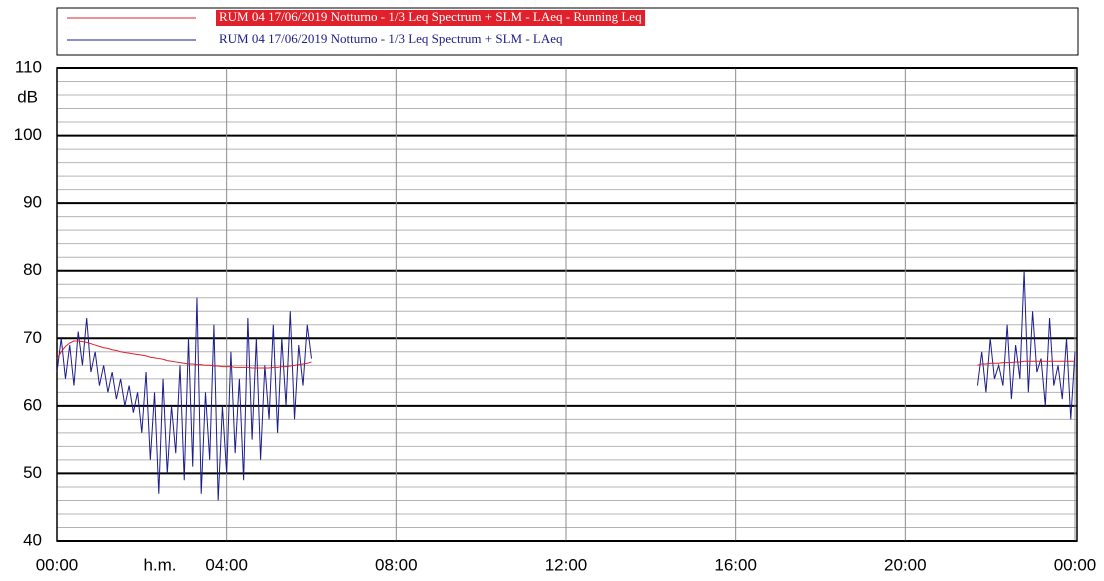  Describe the element at coordinates (226, 564) in the screenshot. I see `x-tick-label: 04:00` at that location.